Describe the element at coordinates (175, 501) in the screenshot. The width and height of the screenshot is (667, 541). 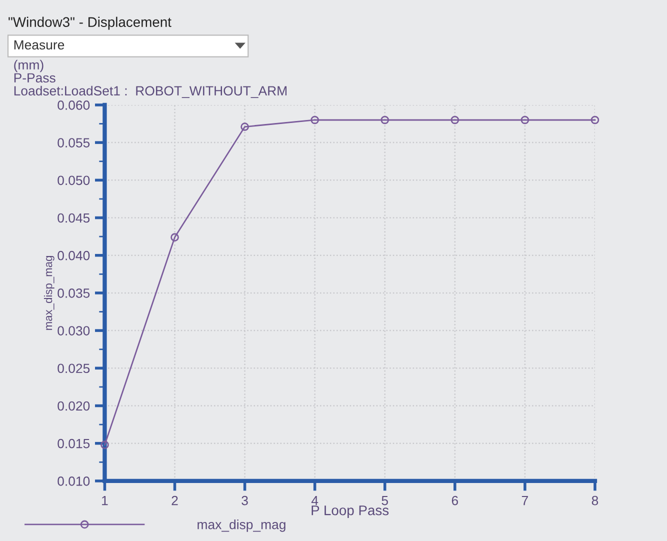
I see `x-tick-label: 2` at that location.